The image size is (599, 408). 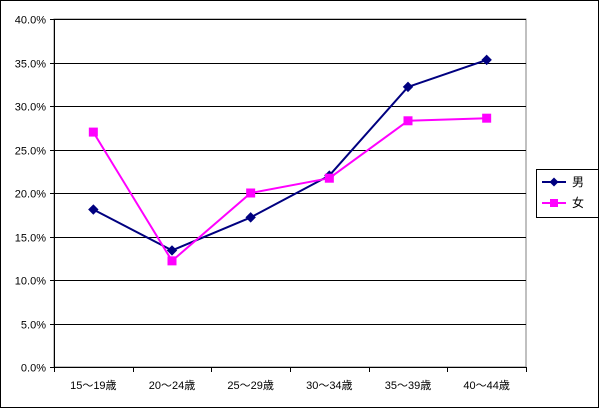 What do you see at coordinates (30, 282) in the screenshot?
I see `y-tick-label: 10.0%` at bounding box center [30, 282].